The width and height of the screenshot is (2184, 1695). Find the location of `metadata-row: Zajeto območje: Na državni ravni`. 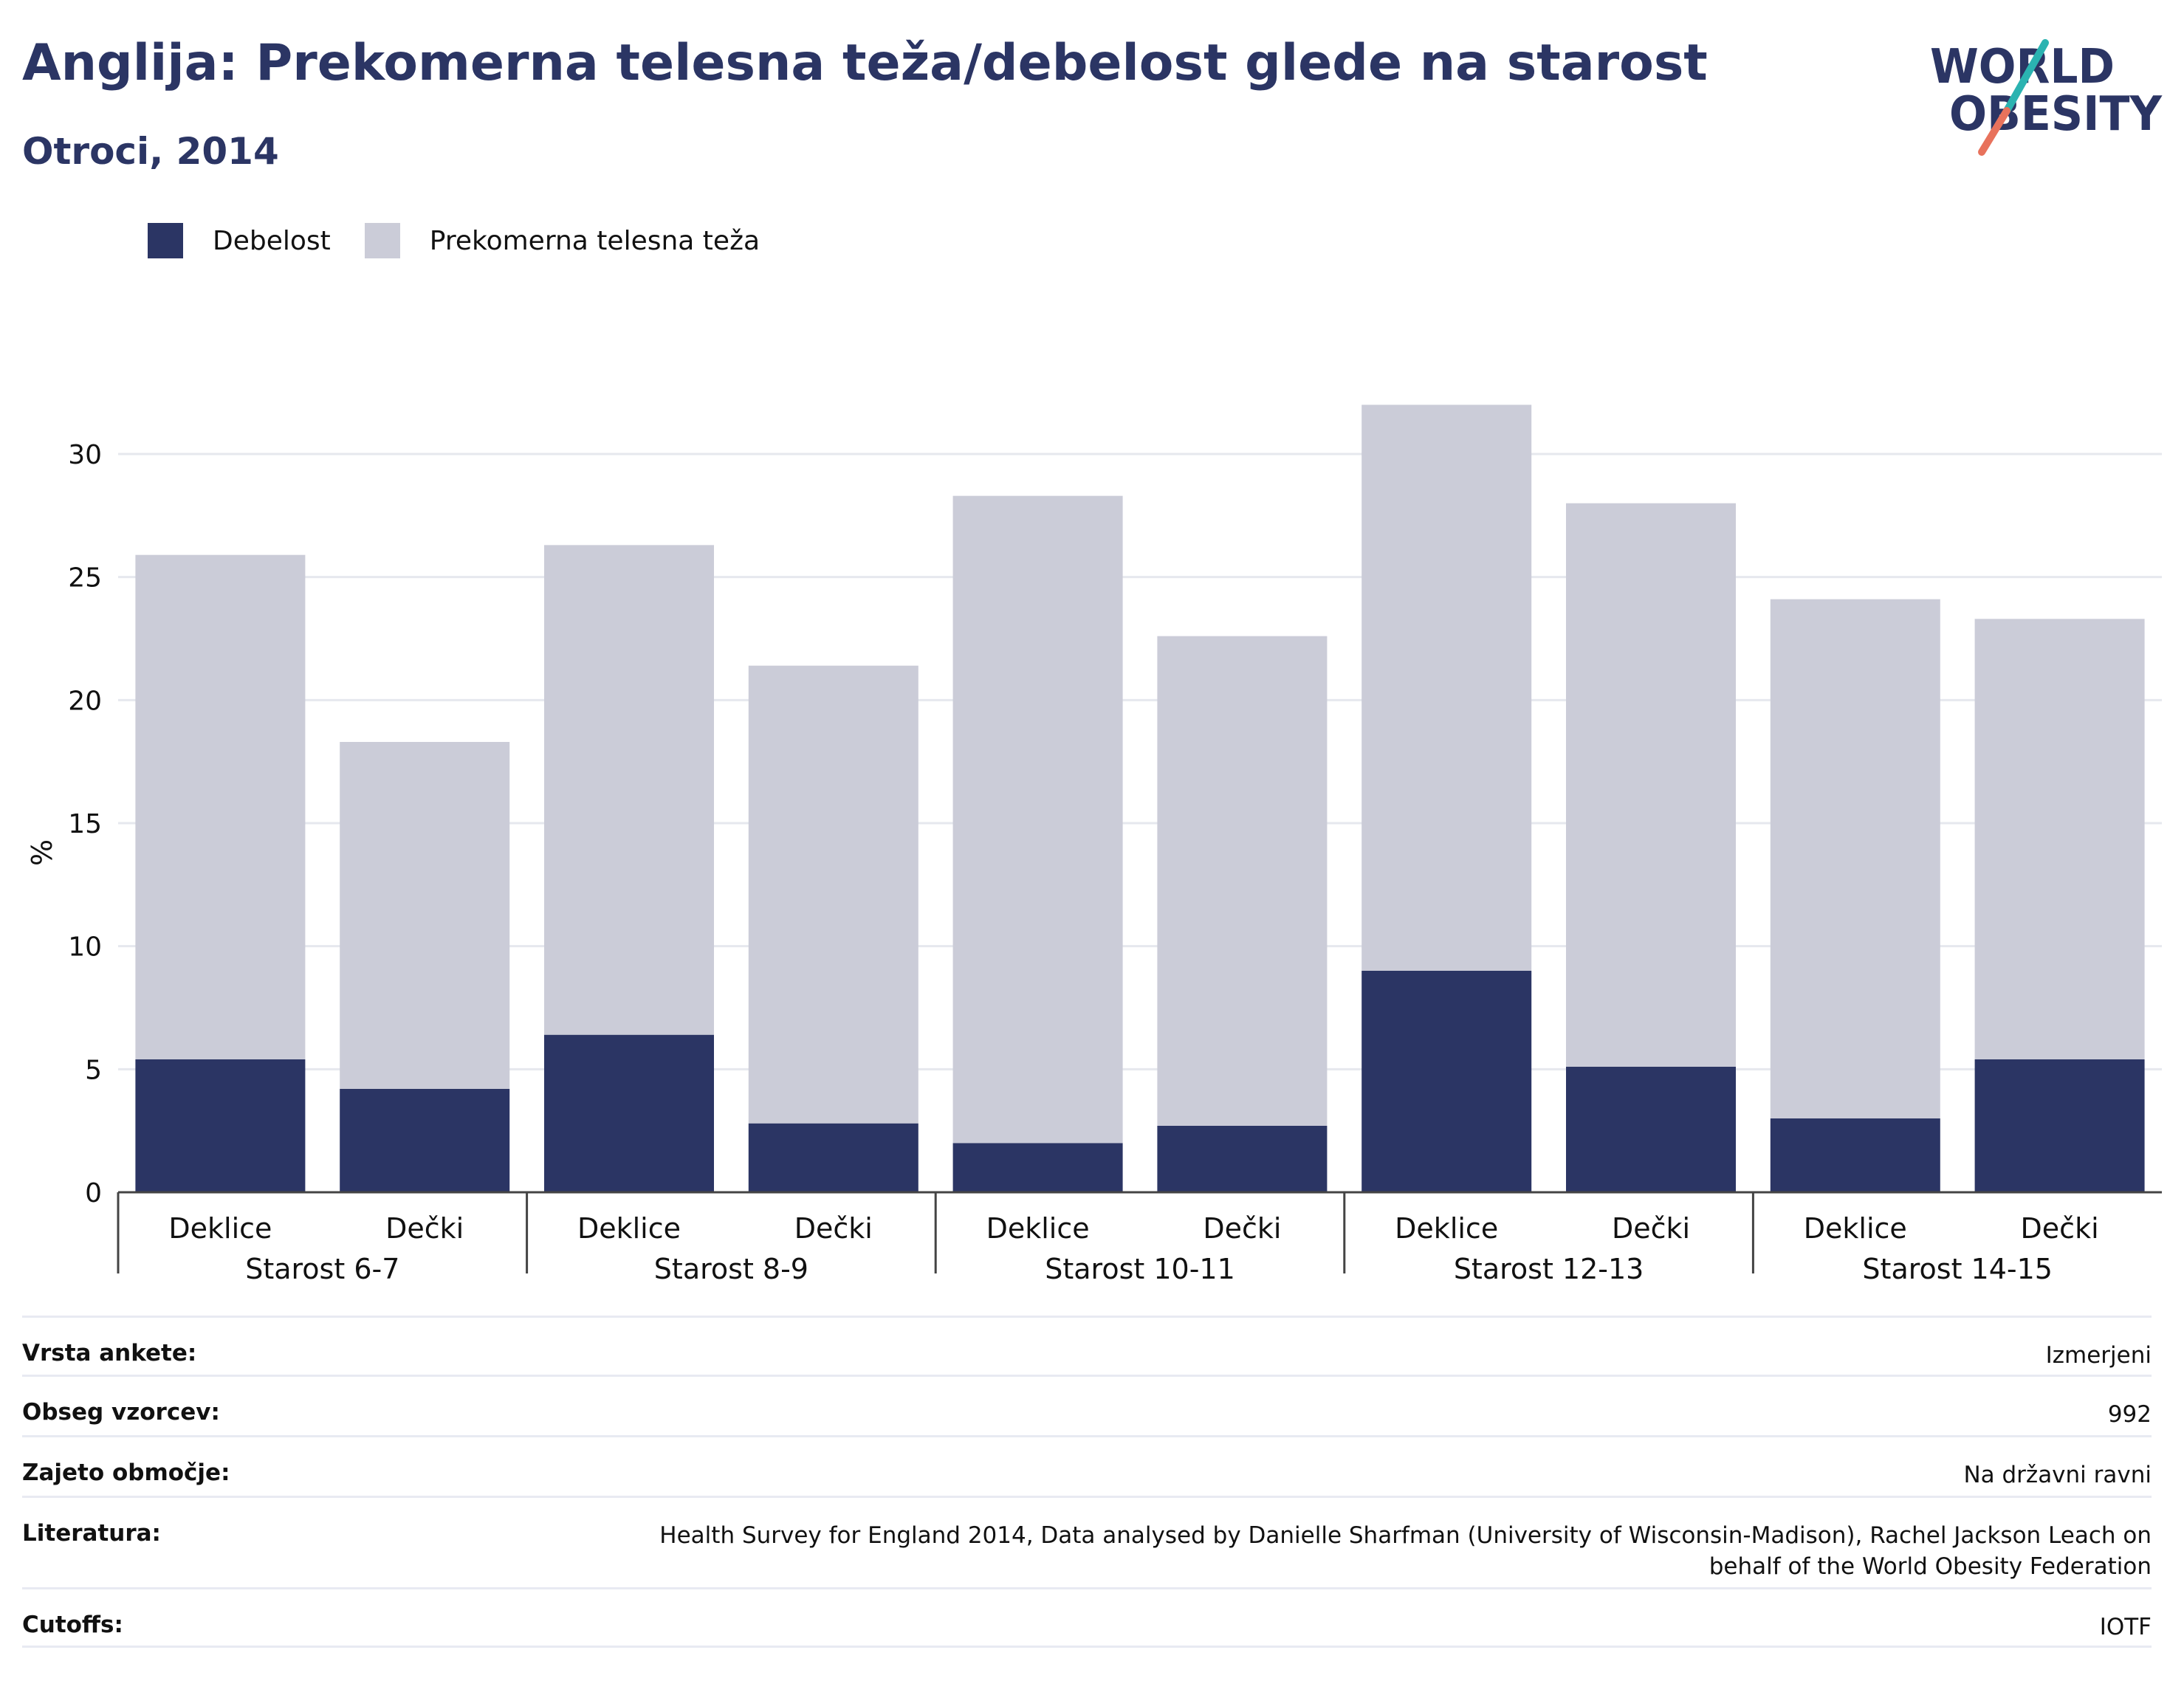

metadata-row: Zajeto območje: Na državni ravni is located at coordinates (1087, 1465).